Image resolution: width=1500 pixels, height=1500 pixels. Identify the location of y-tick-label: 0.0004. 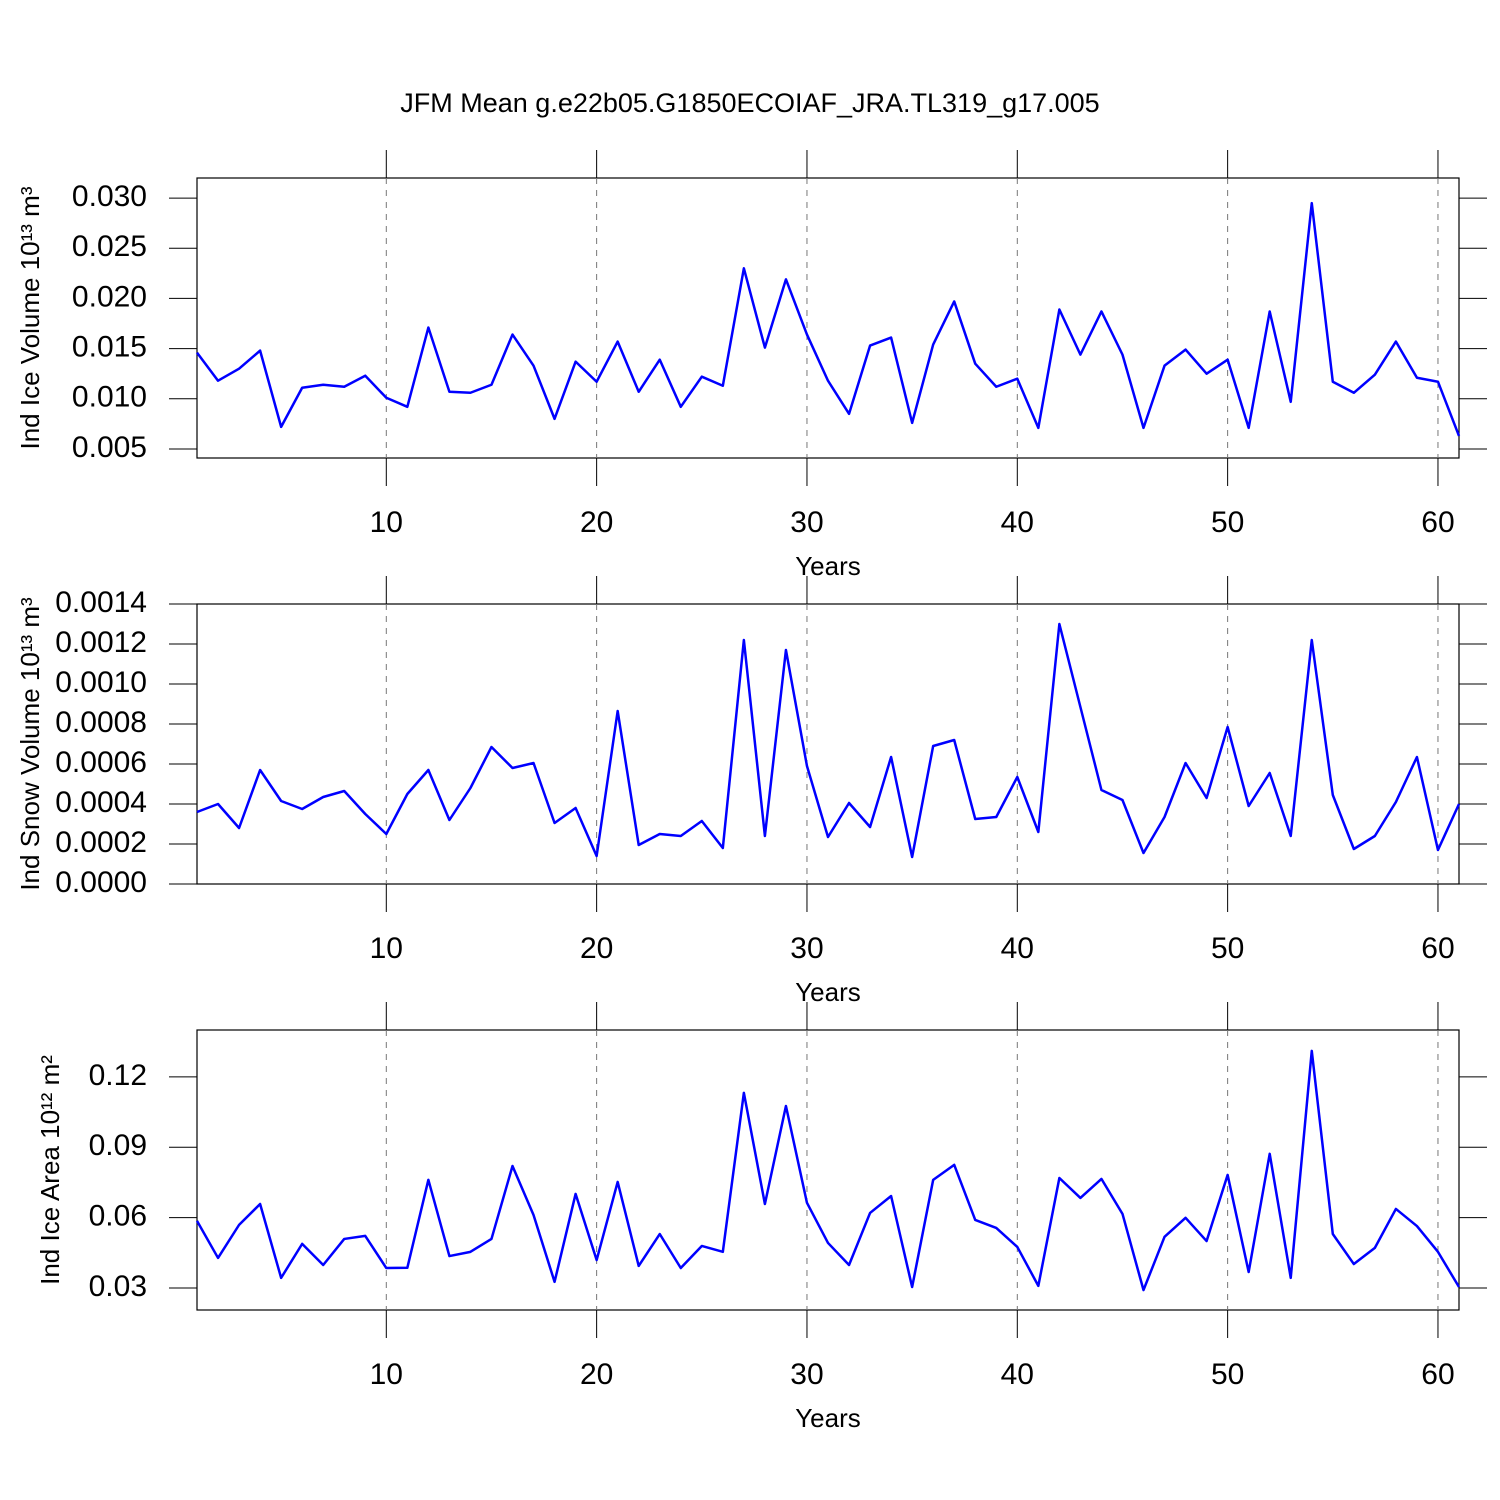
(101, 802).